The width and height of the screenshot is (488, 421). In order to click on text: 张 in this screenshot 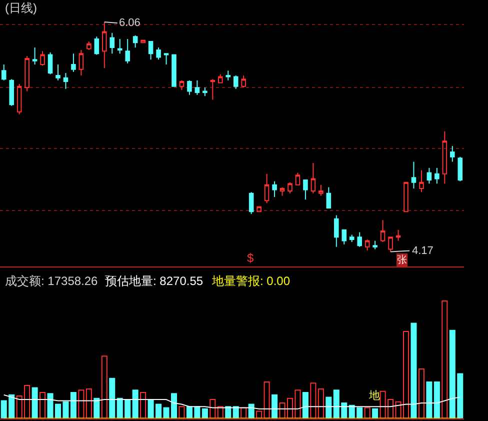, I will do `click(402, 260)`.